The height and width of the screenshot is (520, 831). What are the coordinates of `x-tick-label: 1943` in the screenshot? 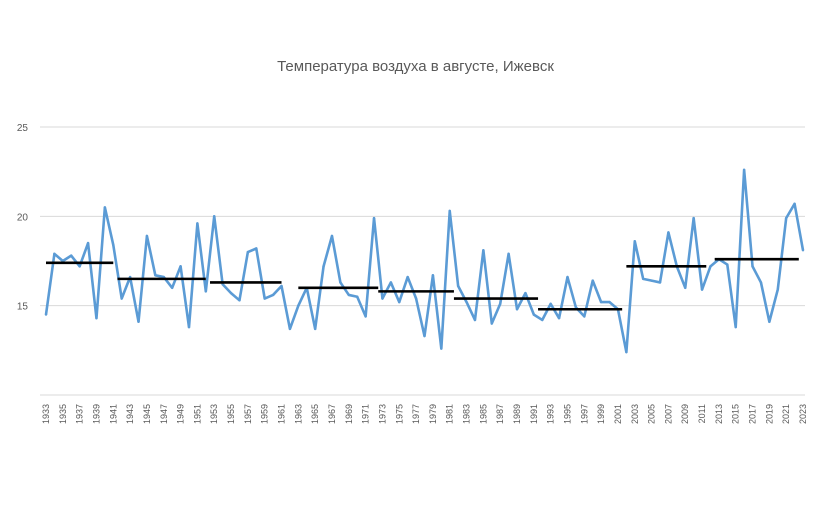 It's located at (130, 414).